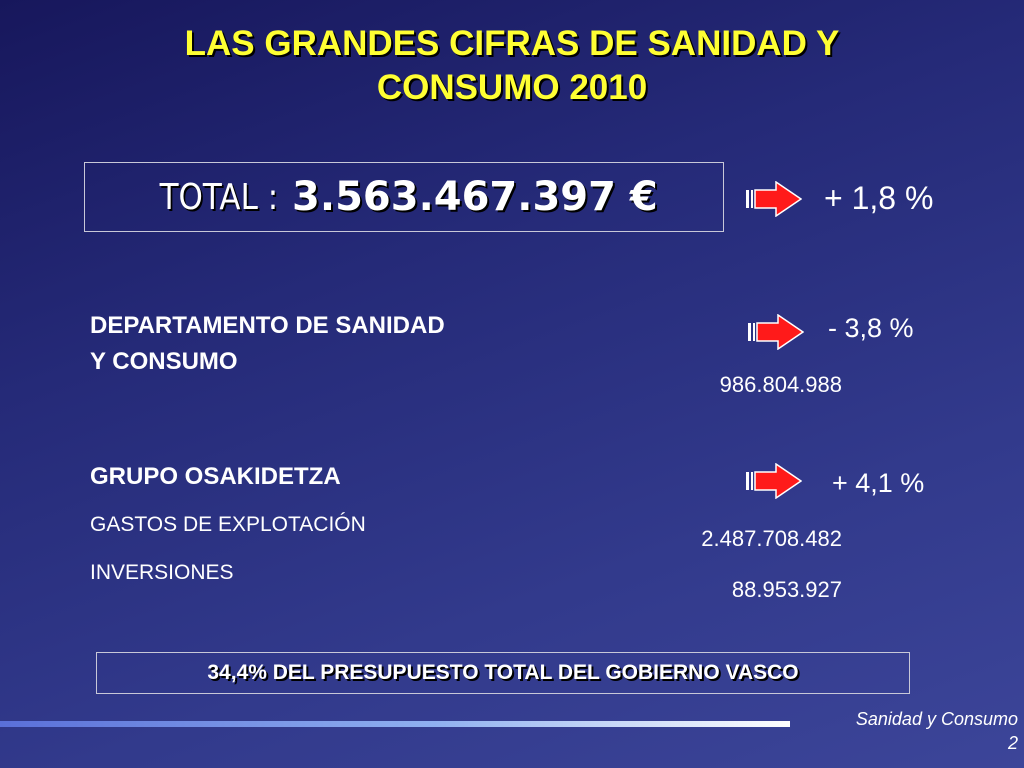 This screenshot has height=768, width=1024. I want to click on total-change: + 1,8 %, so click(879, 198).